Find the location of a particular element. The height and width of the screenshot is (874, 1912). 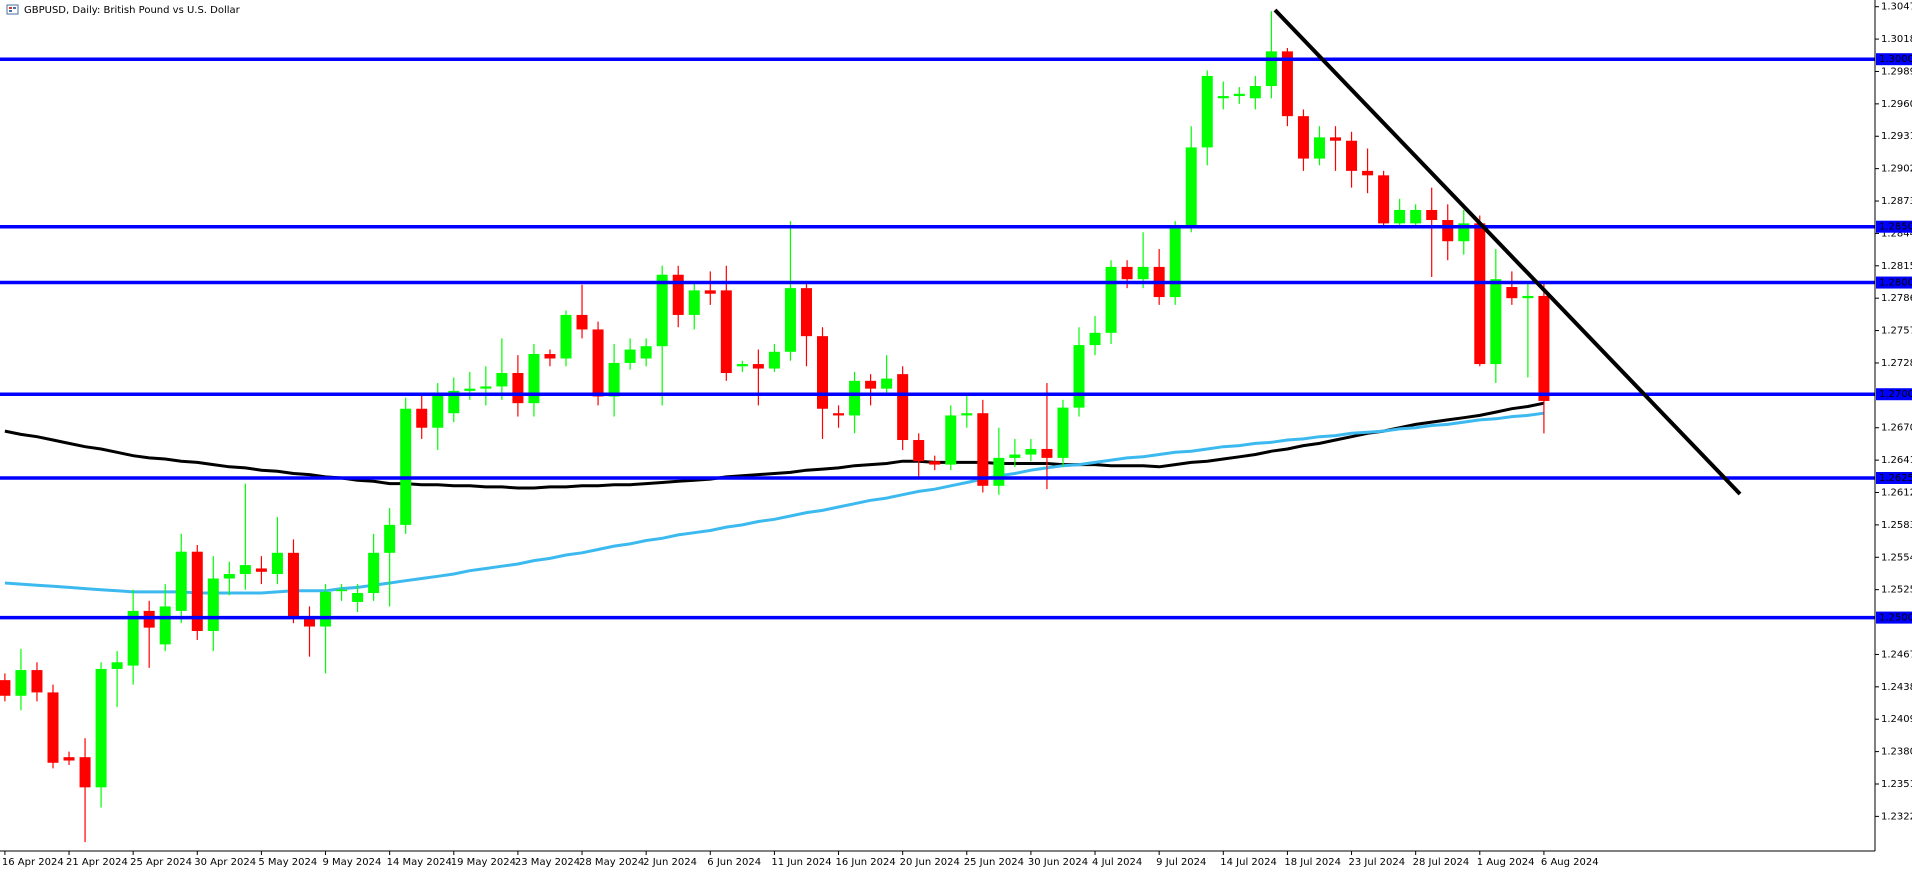

y-tick-label: 1.27280 is located at coordinates (1896, 363).